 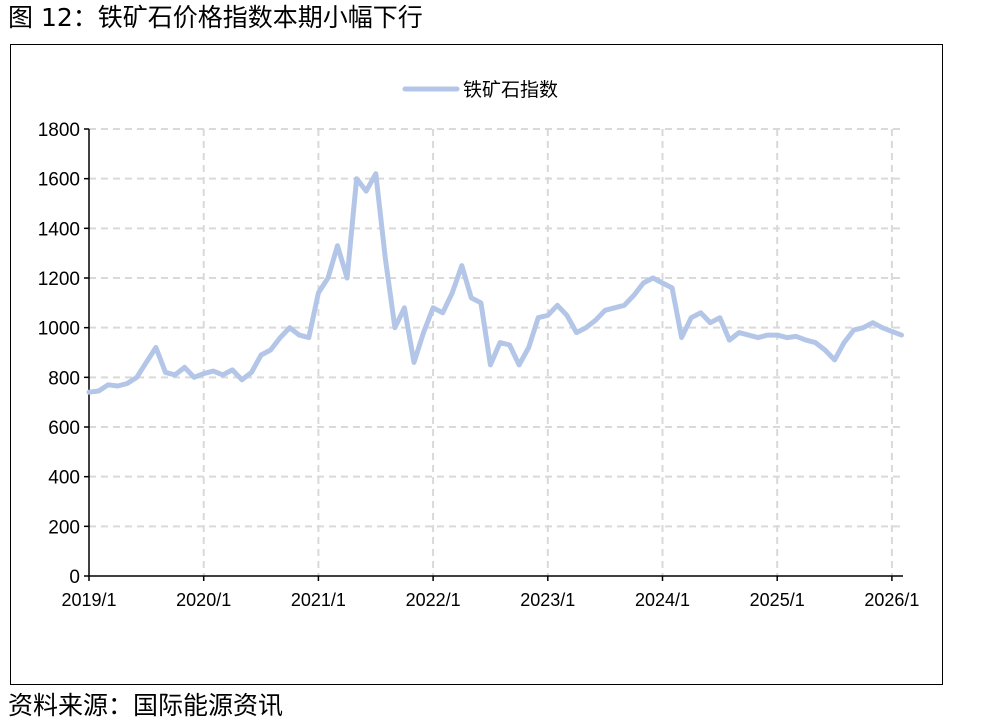 What do you see at coordinates (510, 90) in the screenshot?
I see `legend-label: 铁矿石指数` at bounding box center [510, 90].